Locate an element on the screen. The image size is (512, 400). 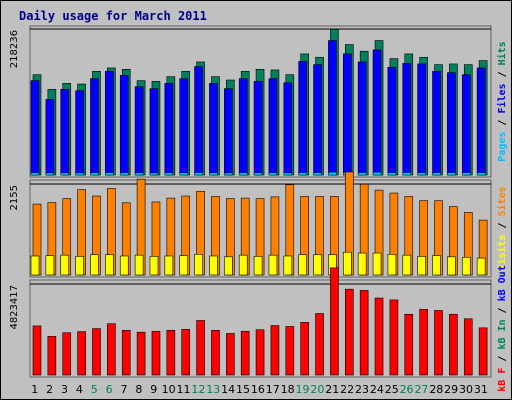
day-label-13: 13 is located at coordinates (213, 389).